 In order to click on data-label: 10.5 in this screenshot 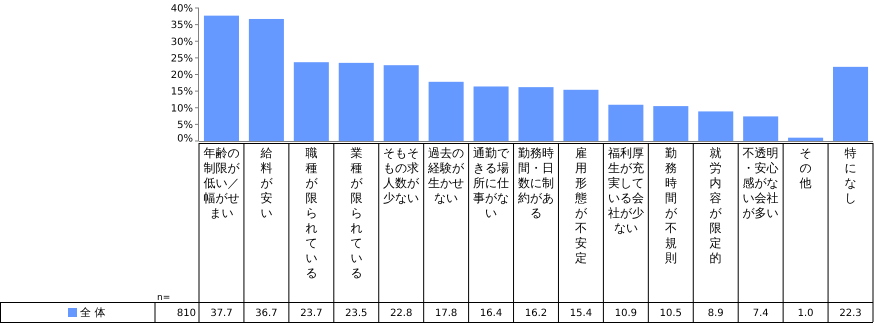, I will do `click(671, 313)`.